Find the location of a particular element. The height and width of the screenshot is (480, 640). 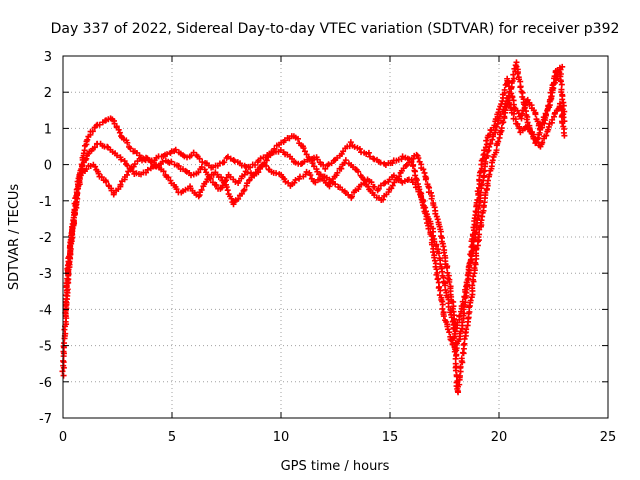

y-tick-label: 1 is located at coordinates (48, 129).